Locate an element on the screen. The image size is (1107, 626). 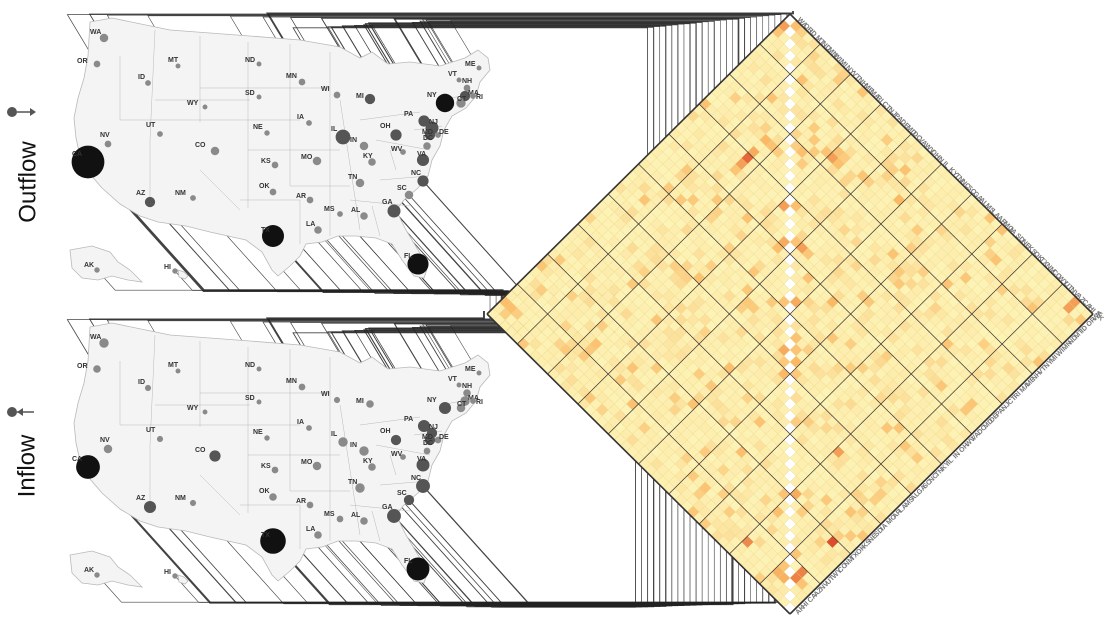
state-label: MI is located at coordinates (360, 96).